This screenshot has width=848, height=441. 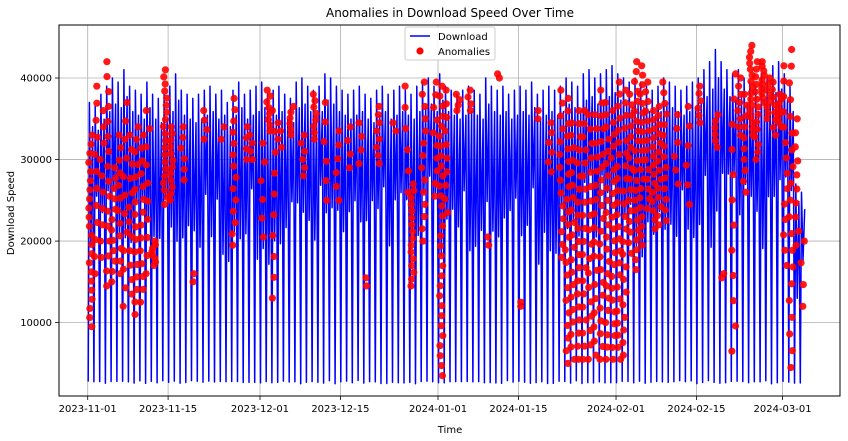 What do you see at coordinates (39, 201) in the screenshot?
I see `y-axis: 10000 20000 30000 40000` at bounding box center [39, 201].